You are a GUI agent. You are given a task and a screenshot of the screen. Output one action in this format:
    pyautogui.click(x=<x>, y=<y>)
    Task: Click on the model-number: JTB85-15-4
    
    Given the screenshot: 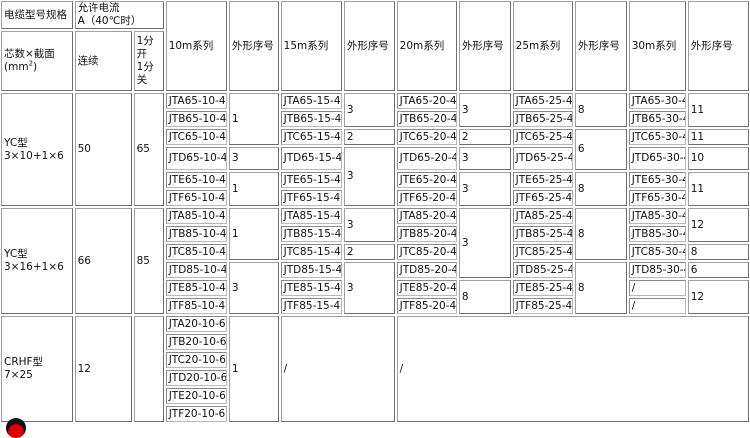 What is the action you would take?
    pyautogui.click(x=311, y=234)
    